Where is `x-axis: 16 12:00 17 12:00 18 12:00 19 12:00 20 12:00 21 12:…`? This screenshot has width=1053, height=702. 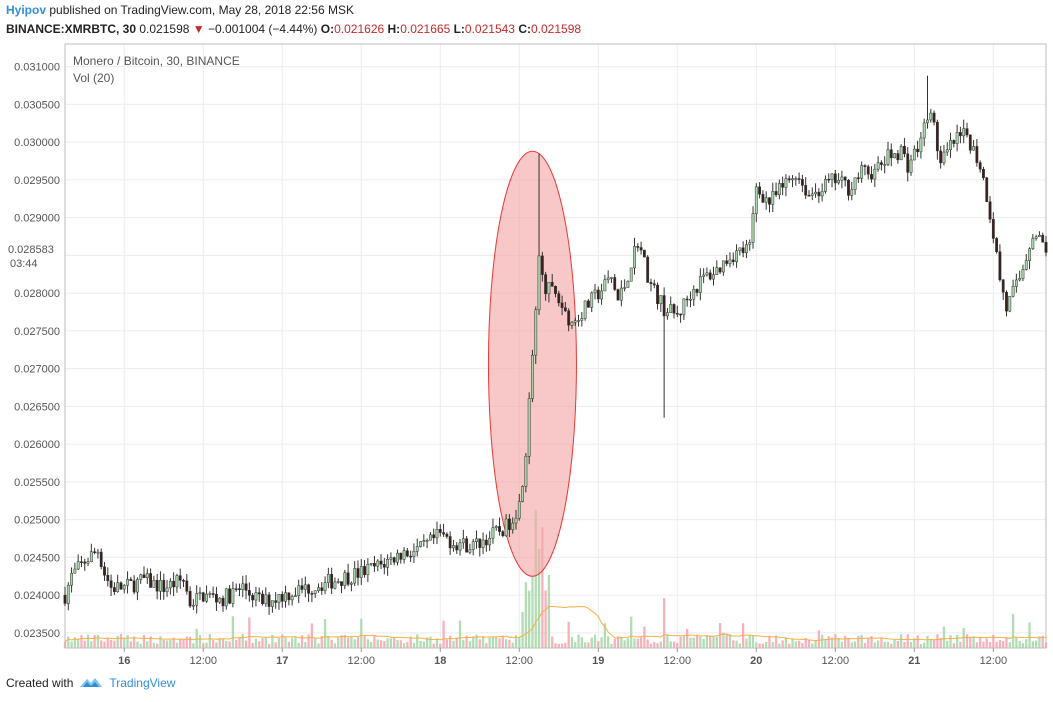 x-axis: 16 12:00 17 12:00 18 12:00 19 12:00 20 12:00 21 12:… is located at coordinates (562, 657).